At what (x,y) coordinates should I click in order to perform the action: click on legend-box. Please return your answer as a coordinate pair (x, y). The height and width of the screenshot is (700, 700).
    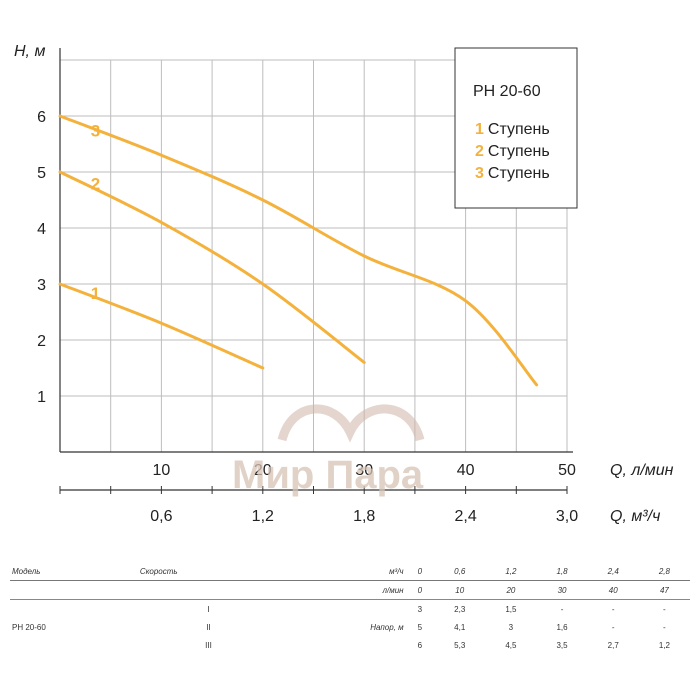
    Looking at the image, I should click on (516, 128).